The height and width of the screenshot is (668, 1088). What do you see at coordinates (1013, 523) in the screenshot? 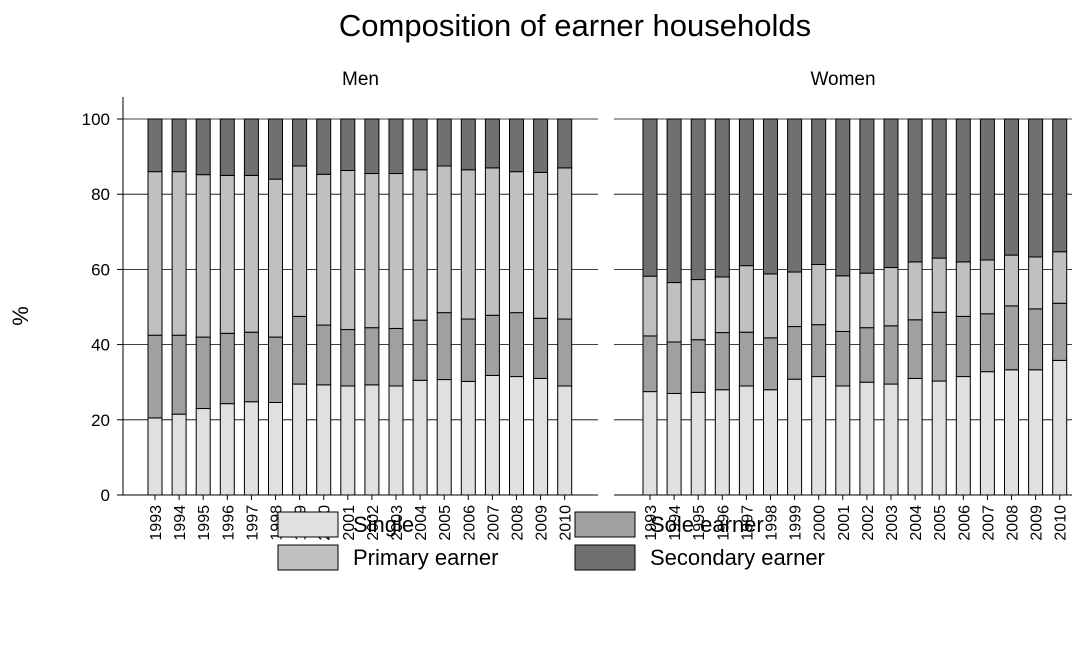
I see `x-tick-label: 2008` at bounding box center [1013, 523].